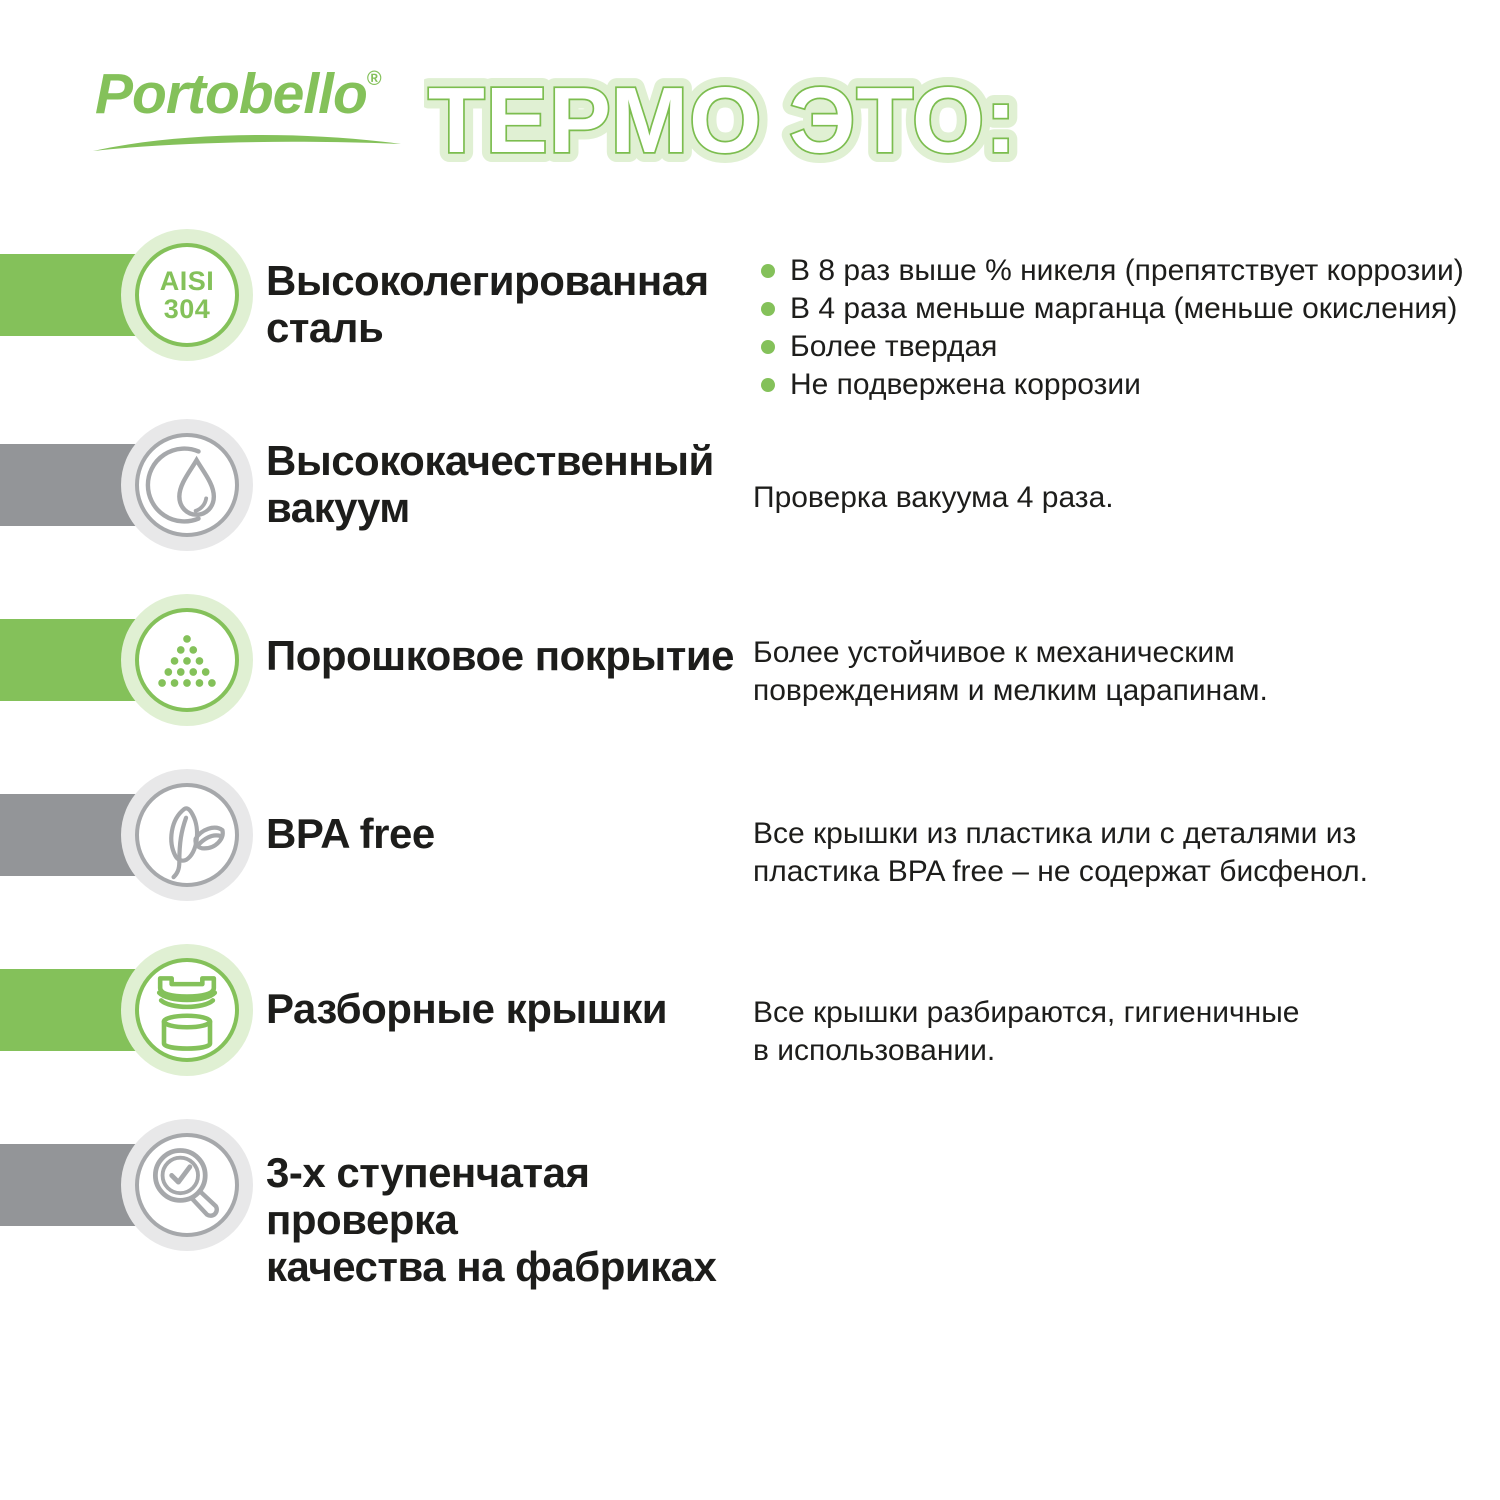  I want to click on feature-title: Разборные крышки, so click(516, 1008).